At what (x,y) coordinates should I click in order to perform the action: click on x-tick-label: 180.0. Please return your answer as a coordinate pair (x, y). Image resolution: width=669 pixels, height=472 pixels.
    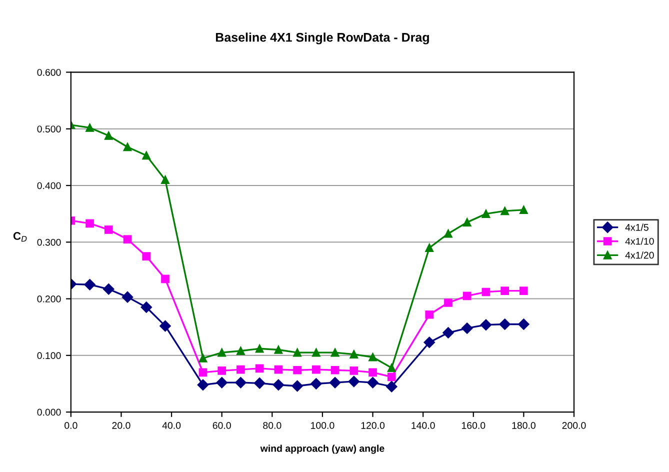
    Looking at the image, I should click on (524, 425).